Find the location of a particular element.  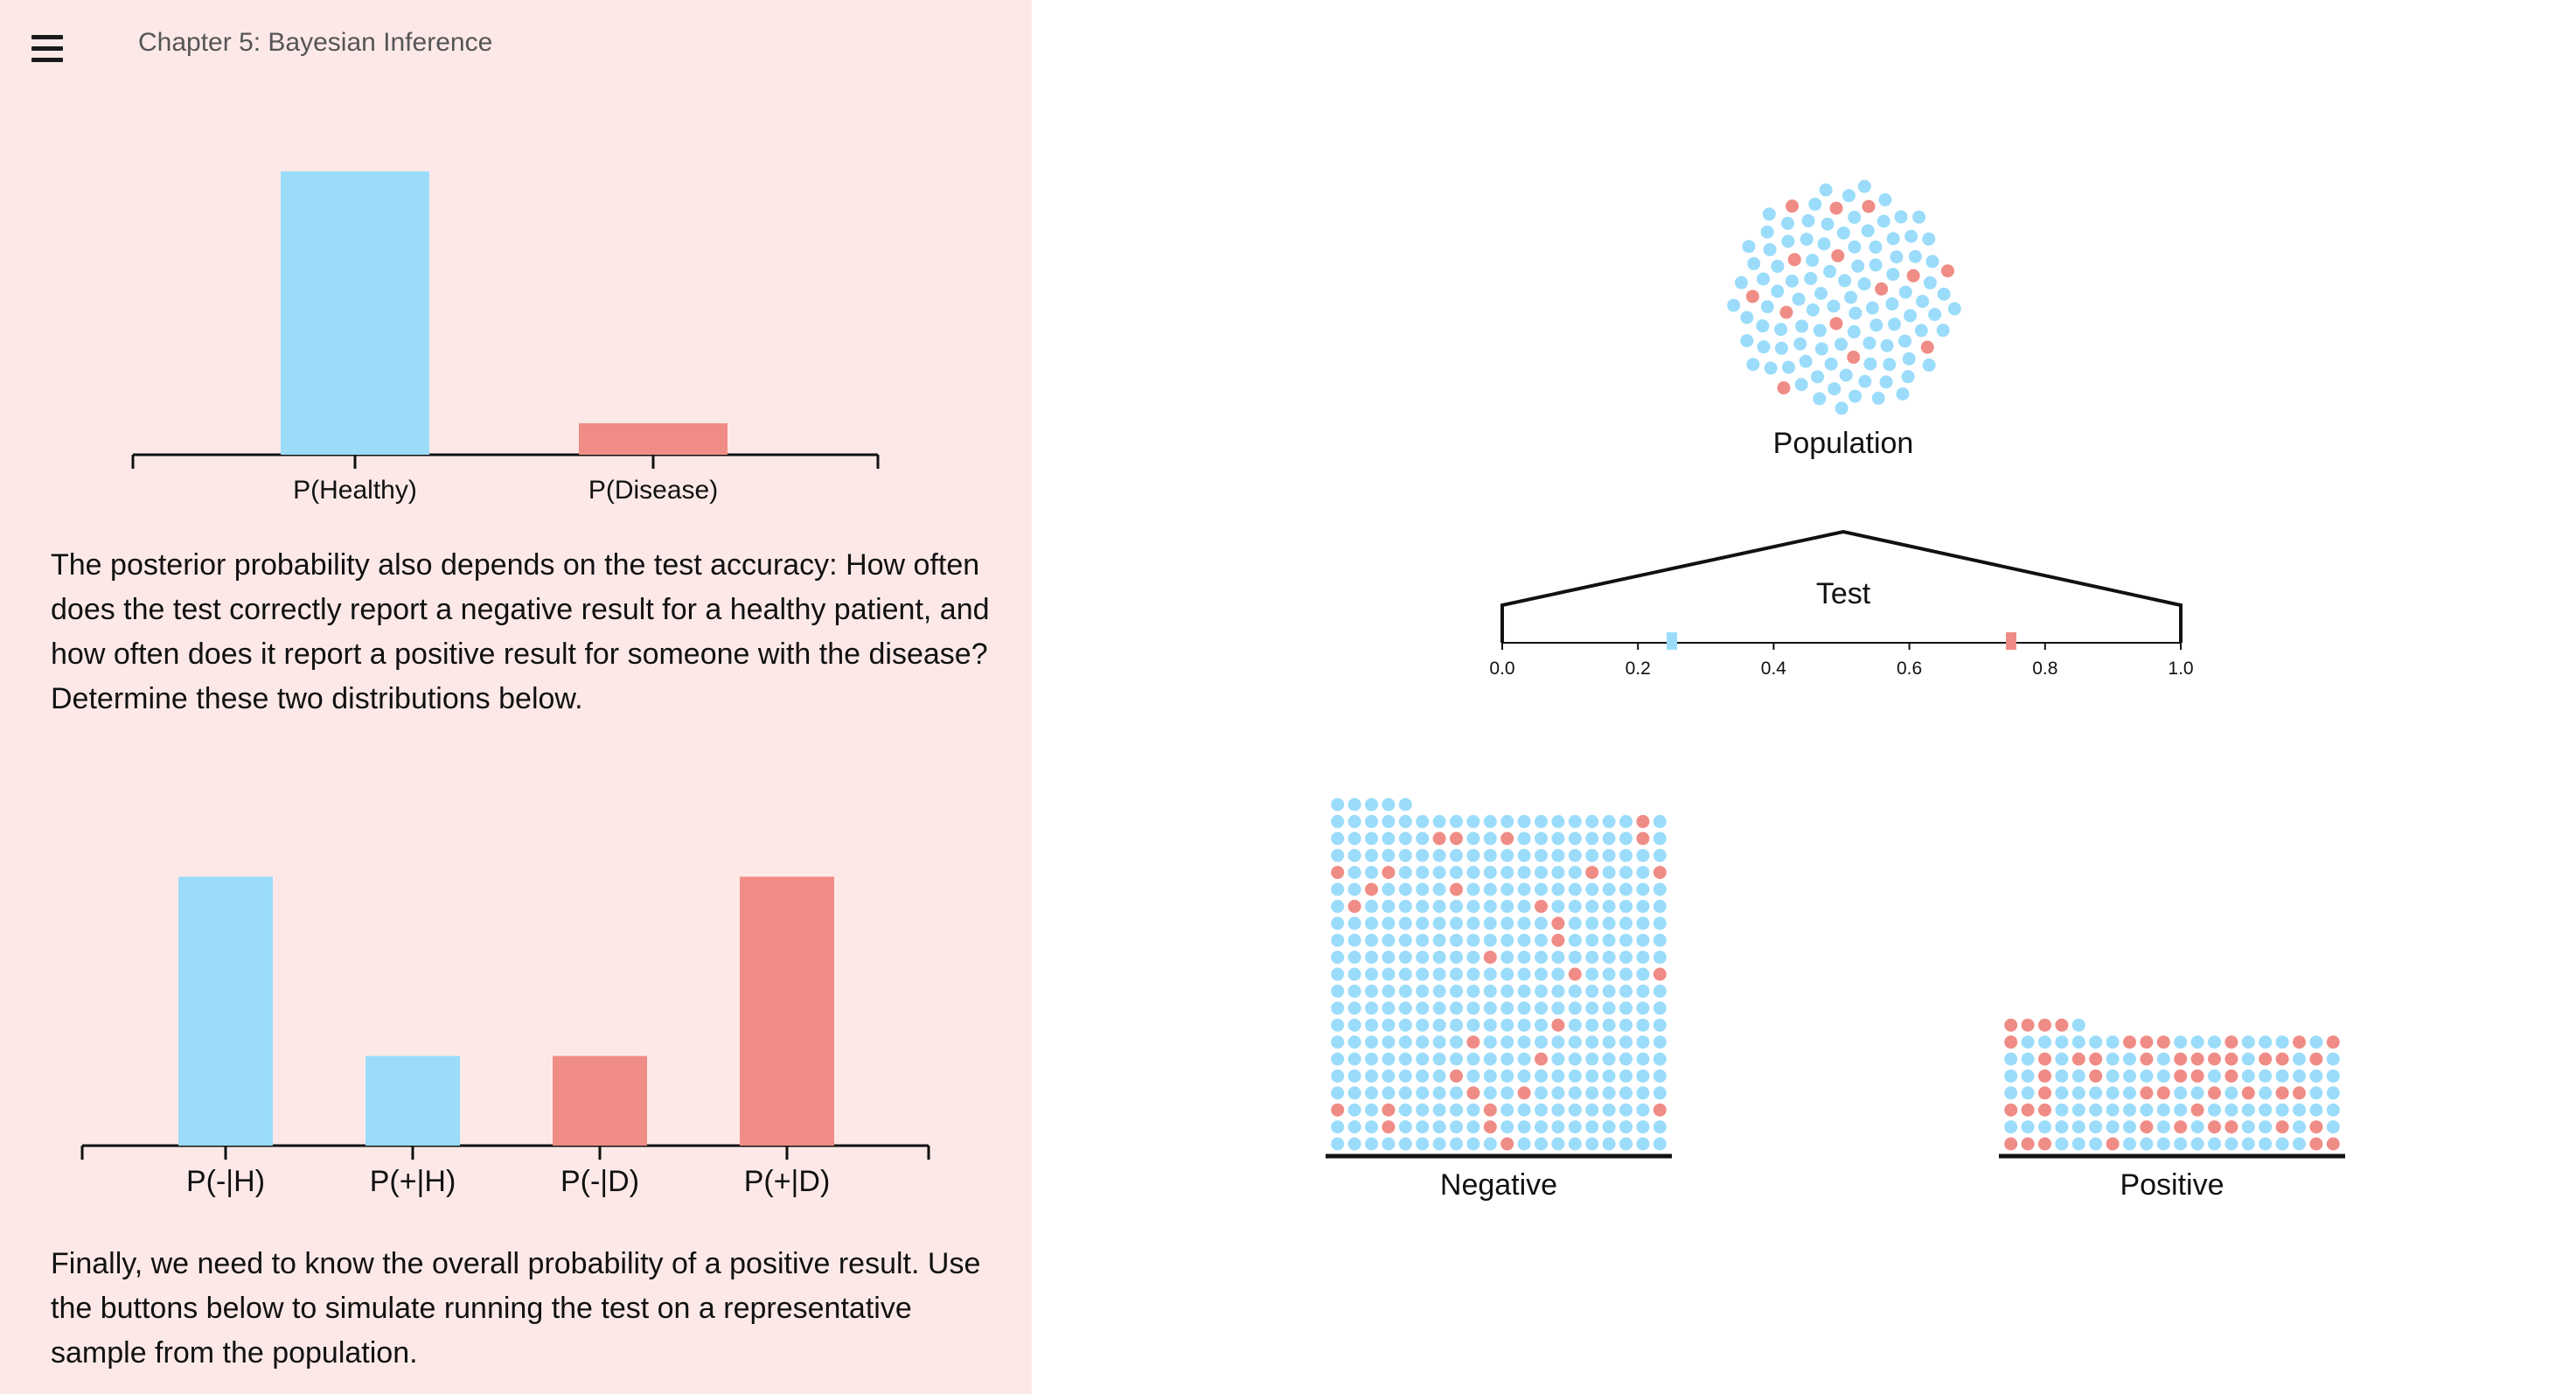

menu-icon is located at coordinates (48, 50).